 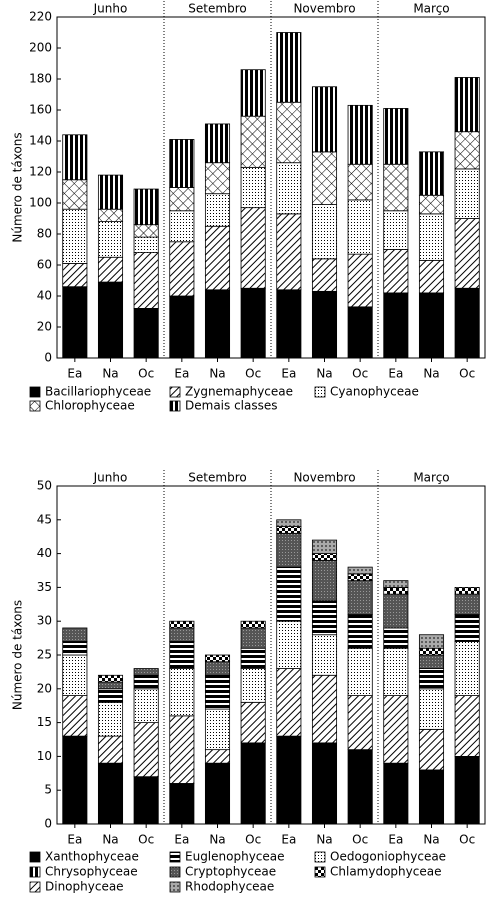 I want to click on legend-label: Bacillariophyceae, so click(x=98, y=392).